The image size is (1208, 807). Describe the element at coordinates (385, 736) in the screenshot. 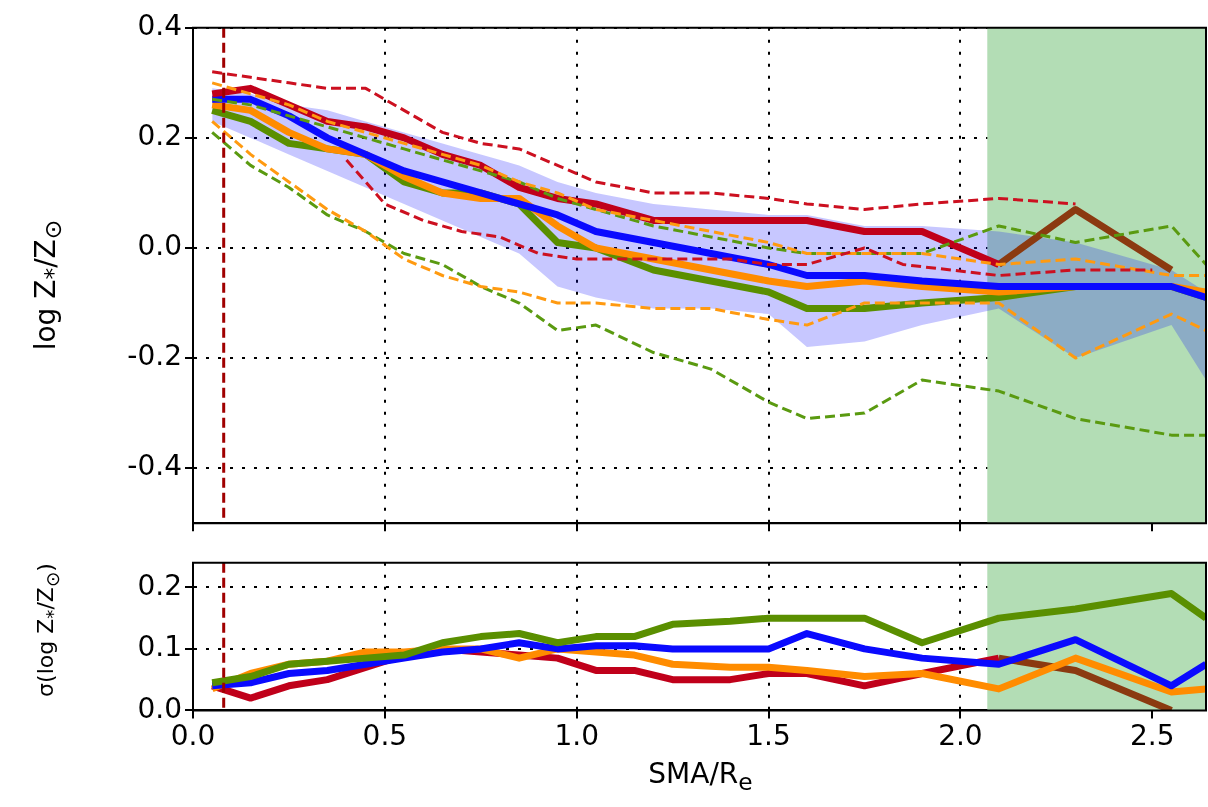

I see `x-tick-label: 0.5` at that location.